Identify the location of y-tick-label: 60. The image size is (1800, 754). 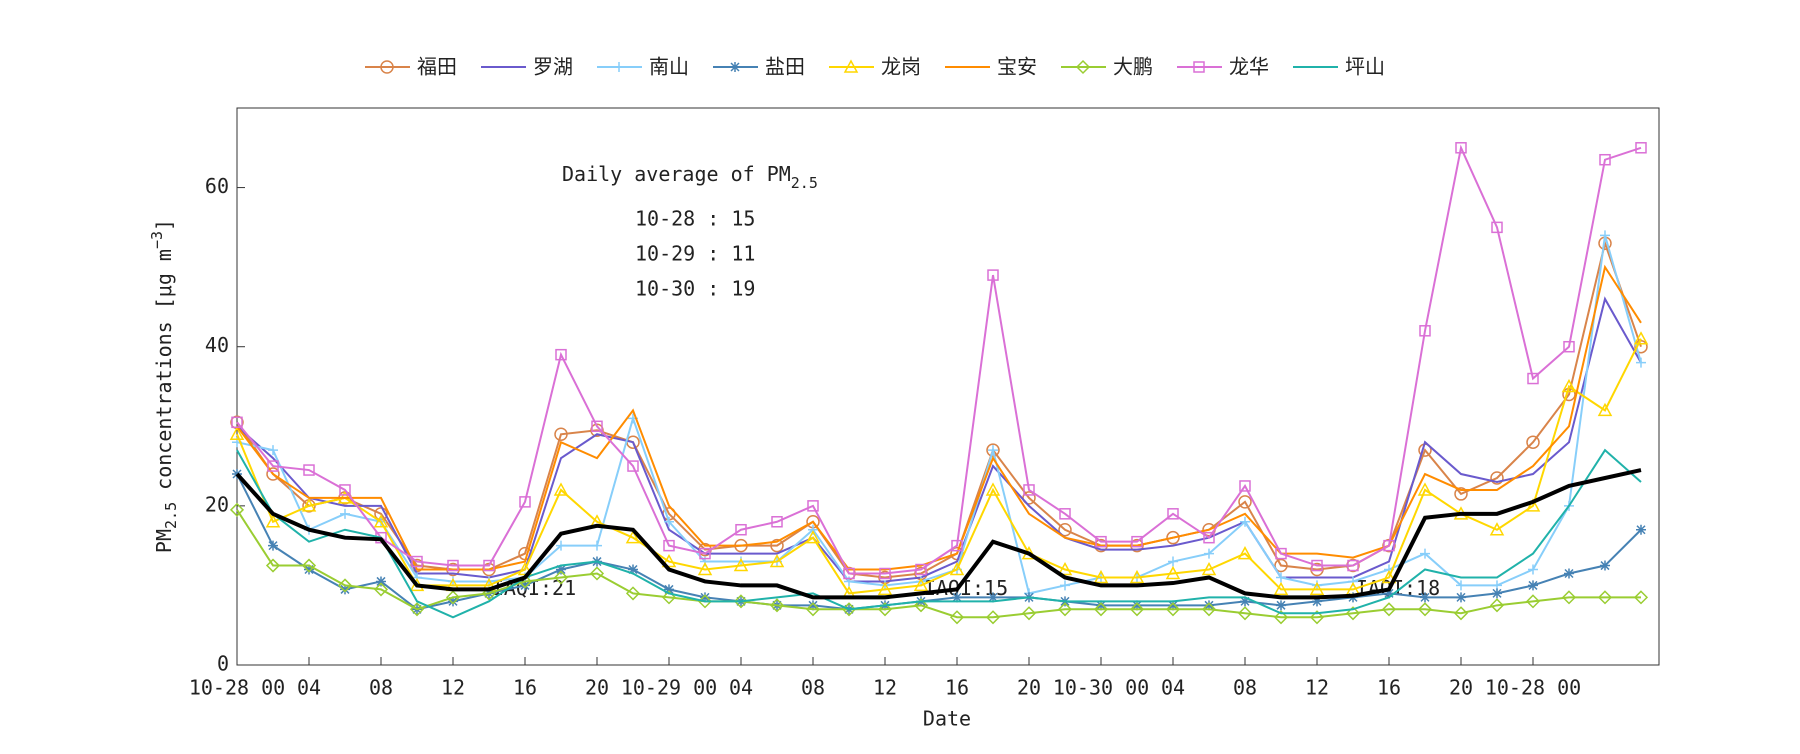
(217, 186).